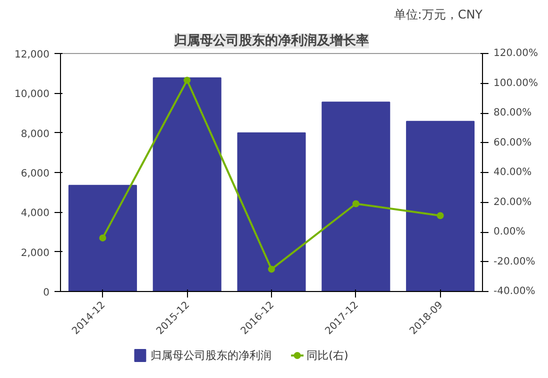 Image resolution: width=548 pixels, height=378 pixels. I want to click on text: 单位:万元，CNY, so click(439, 15).